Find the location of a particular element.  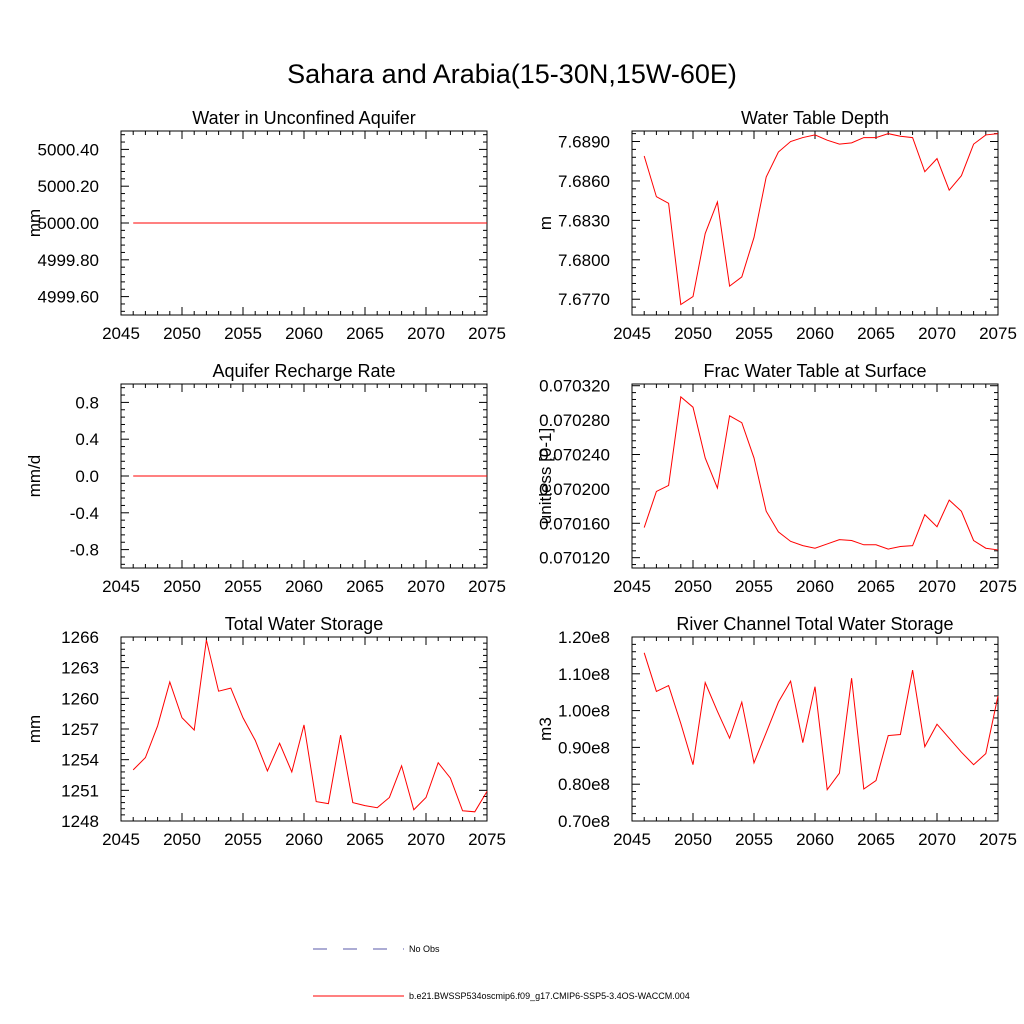

y-axis-label: unitless [0-1] is located at coordinates (545, 476).